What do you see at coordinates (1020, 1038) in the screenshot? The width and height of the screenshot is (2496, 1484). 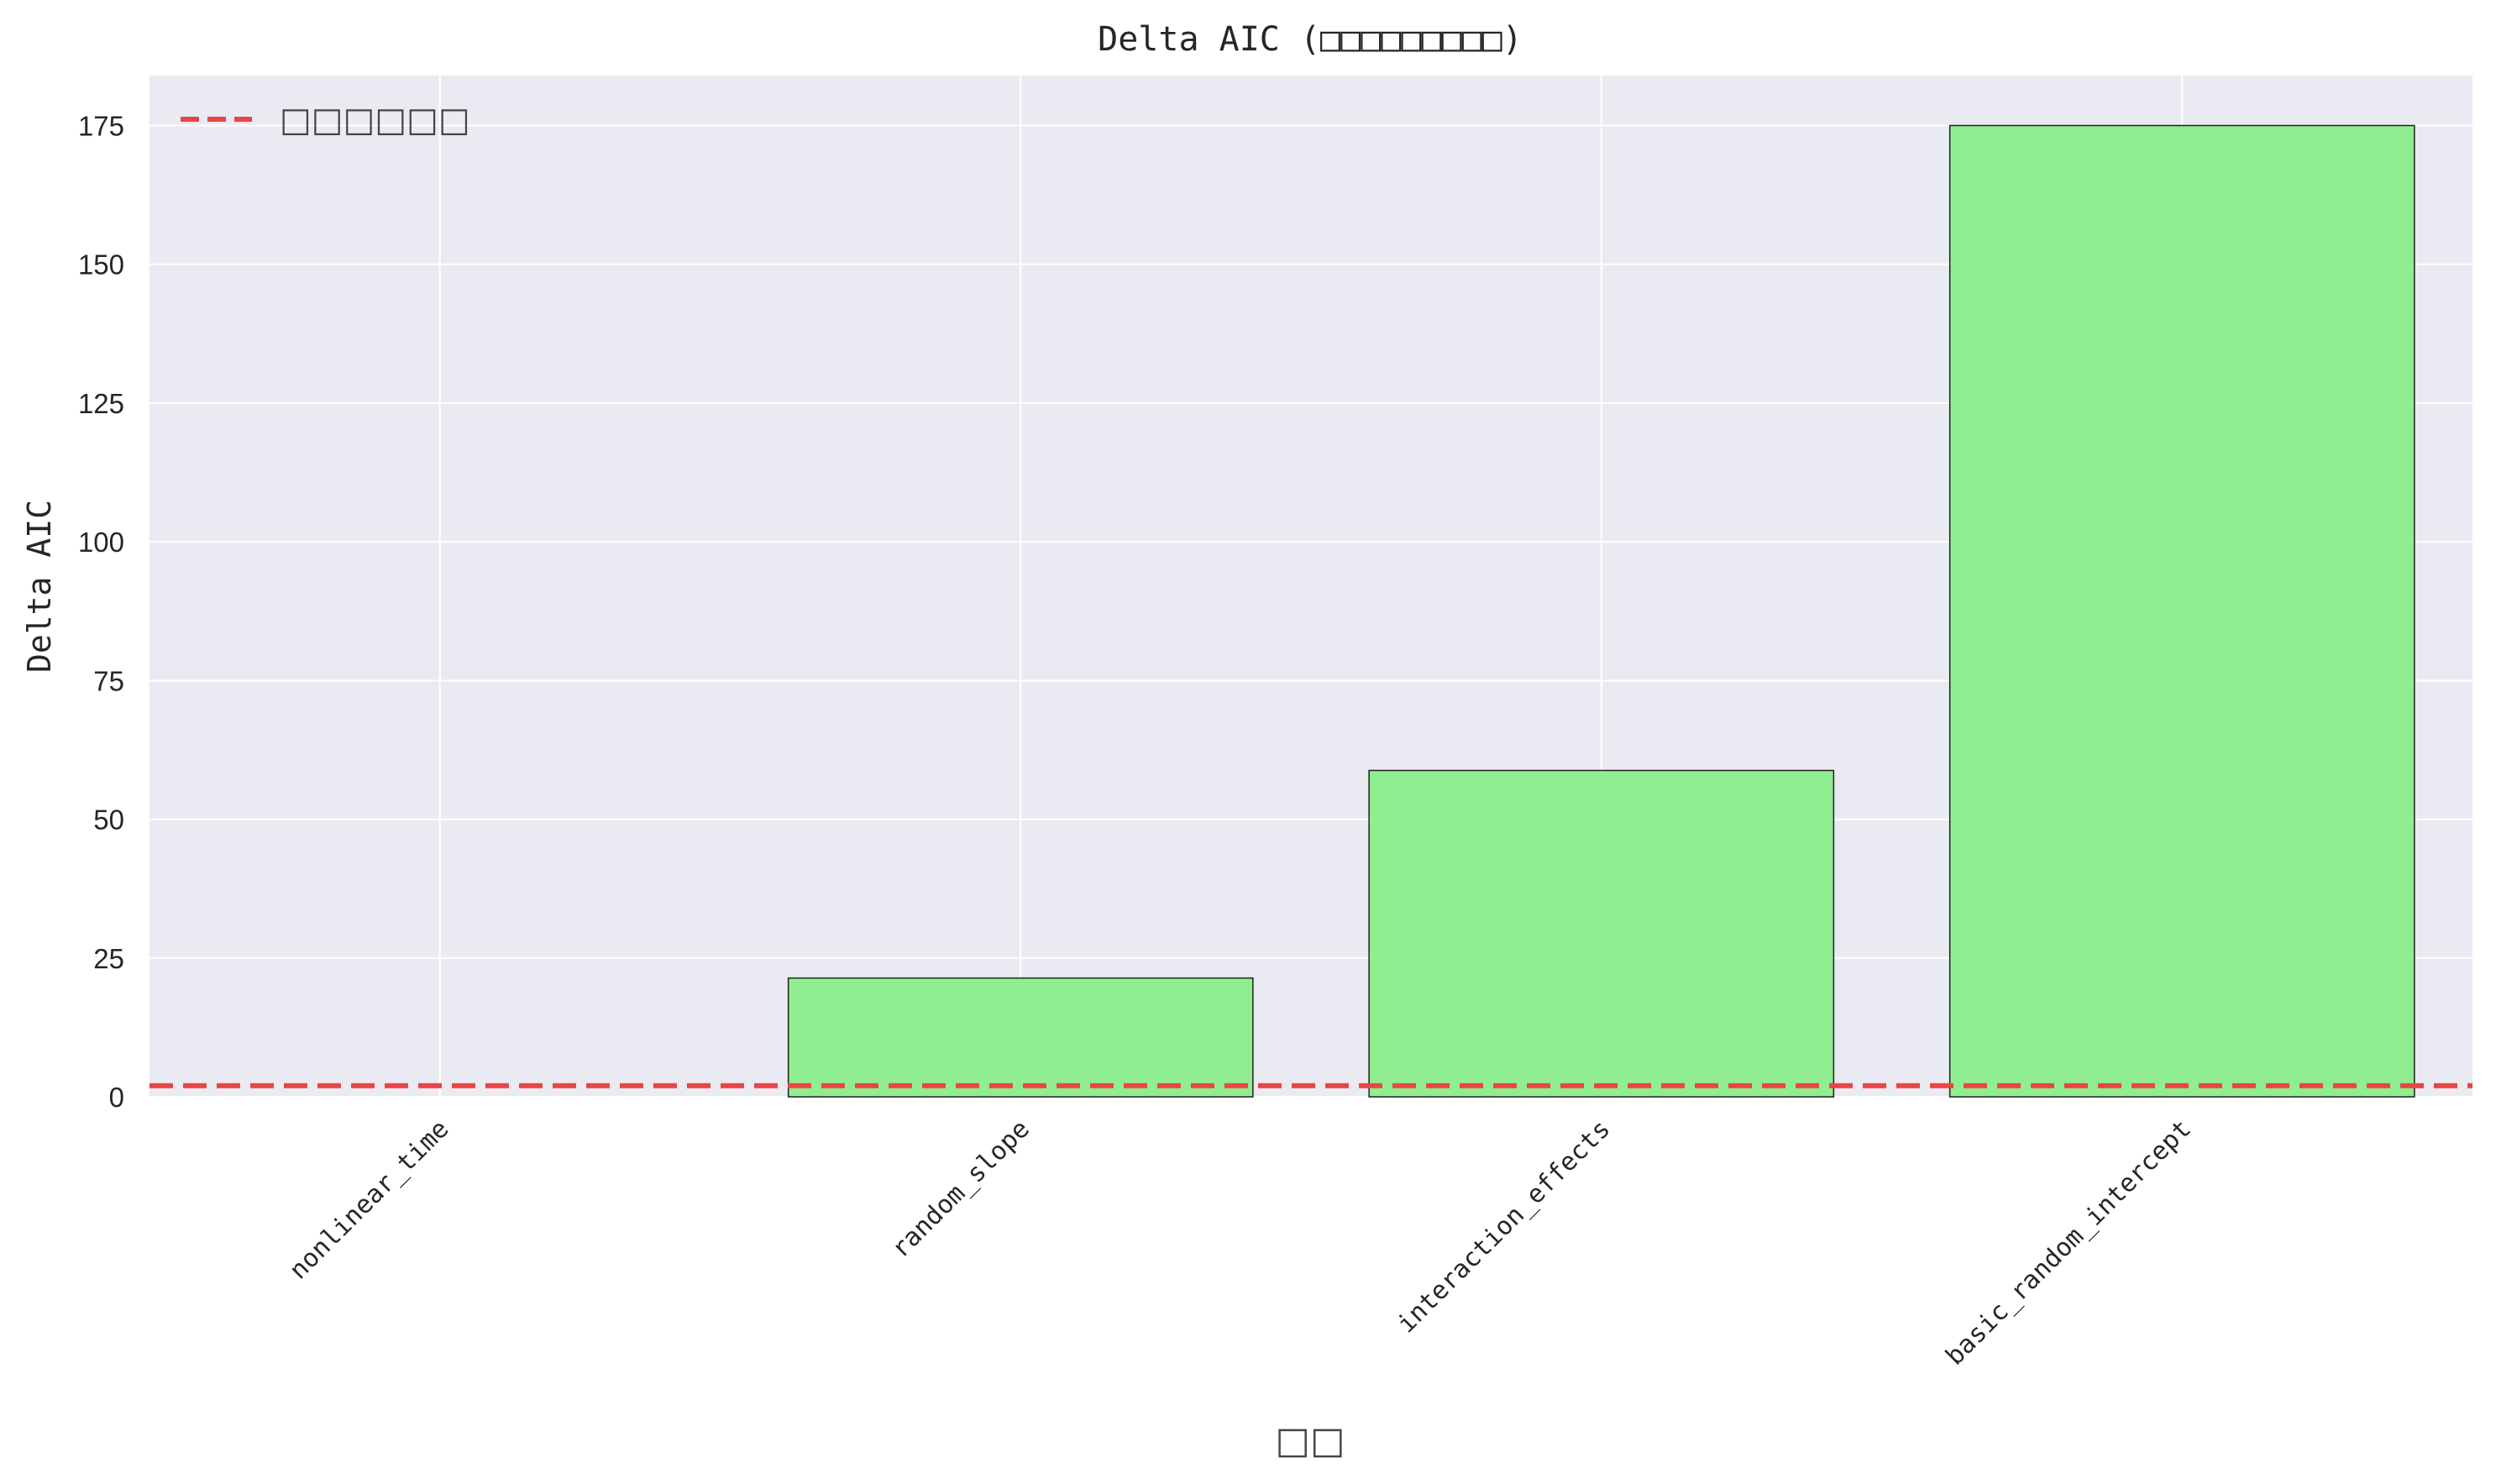 I see `bar-random_slope` at bounding box center [1020, 1038].